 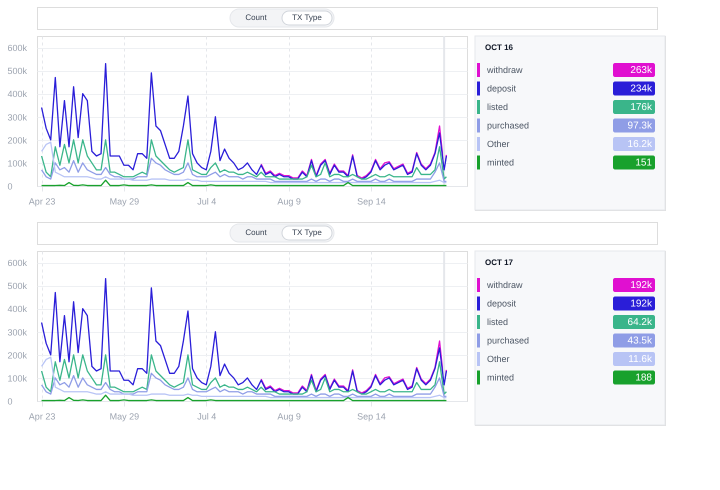 What do you see at coordinates (641, 70) in the screenshot?
I see `text: 263k` at bounding box center [641, 70].